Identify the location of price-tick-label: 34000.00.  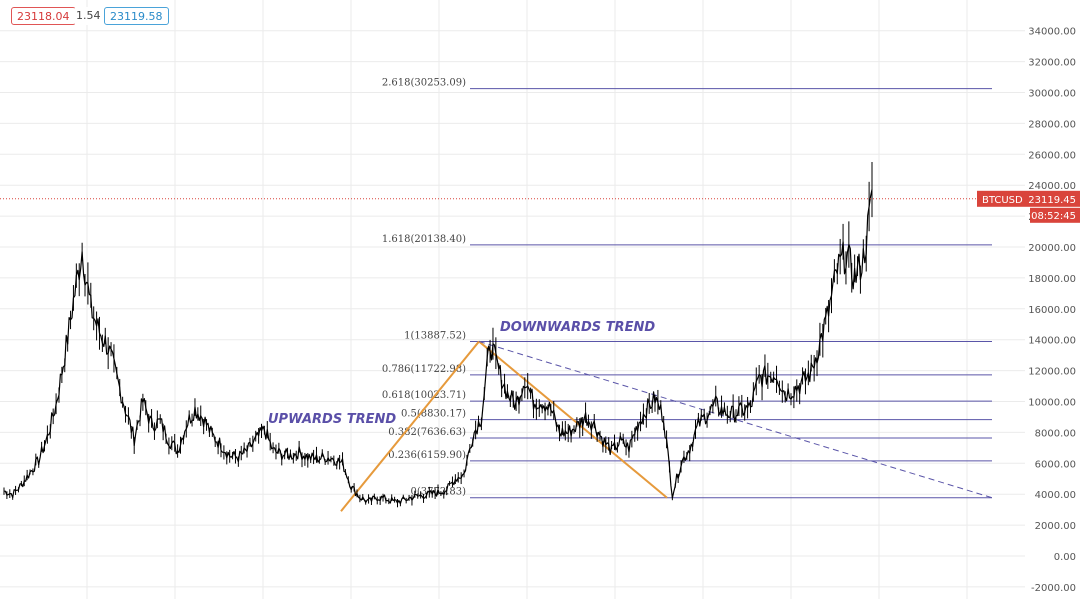
(1052, 32).